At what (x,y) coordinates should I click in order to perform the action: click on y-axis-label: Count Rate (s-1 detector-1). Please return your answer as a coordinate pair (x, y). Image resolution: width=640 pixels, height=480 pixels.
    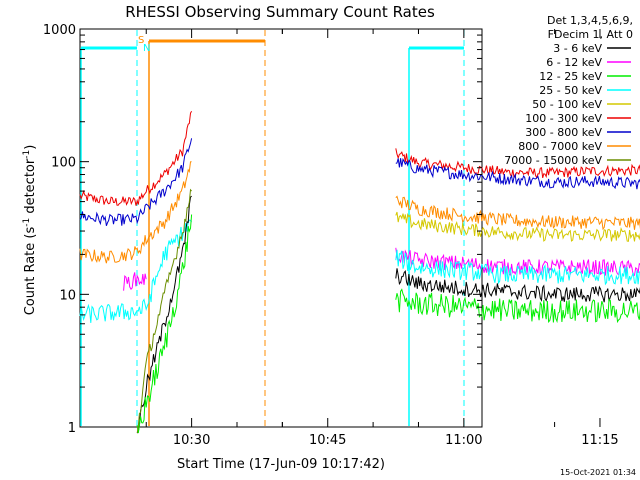
    Looking at the image, I should click on (30, 230).